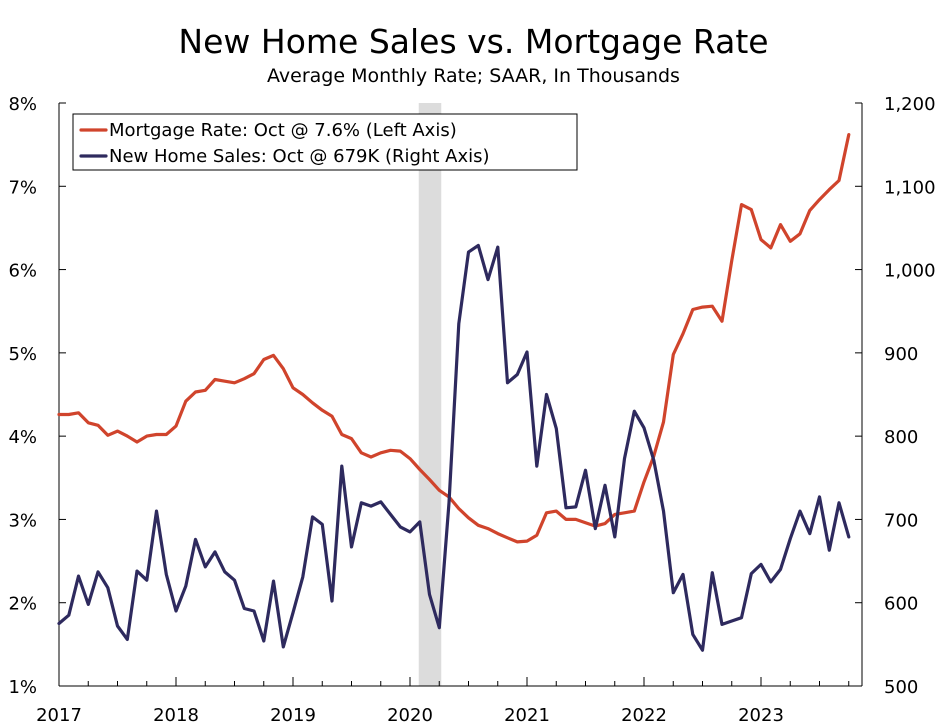 The height and width of the screenshot is (727, 947). Describe the element at coordinates (473, 41) in the screenshot. I see `chart-title: New Home Sales vs. Mortgage Rate` at that location.